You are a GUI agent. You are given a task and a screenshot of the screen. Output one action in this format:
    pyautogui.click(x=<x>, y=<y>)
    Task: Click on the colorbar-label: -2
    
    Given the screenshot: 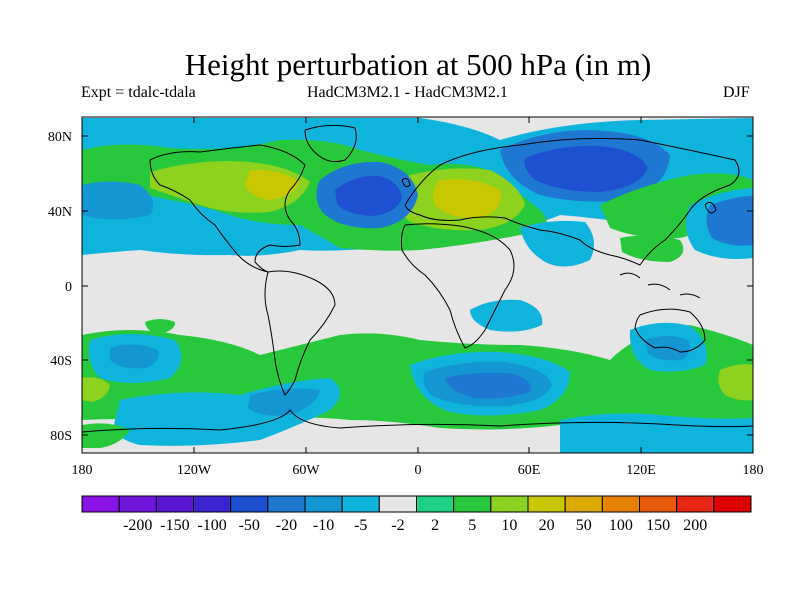 What is the action you would take?
    pyautogui.click(x=397, y=525)
    